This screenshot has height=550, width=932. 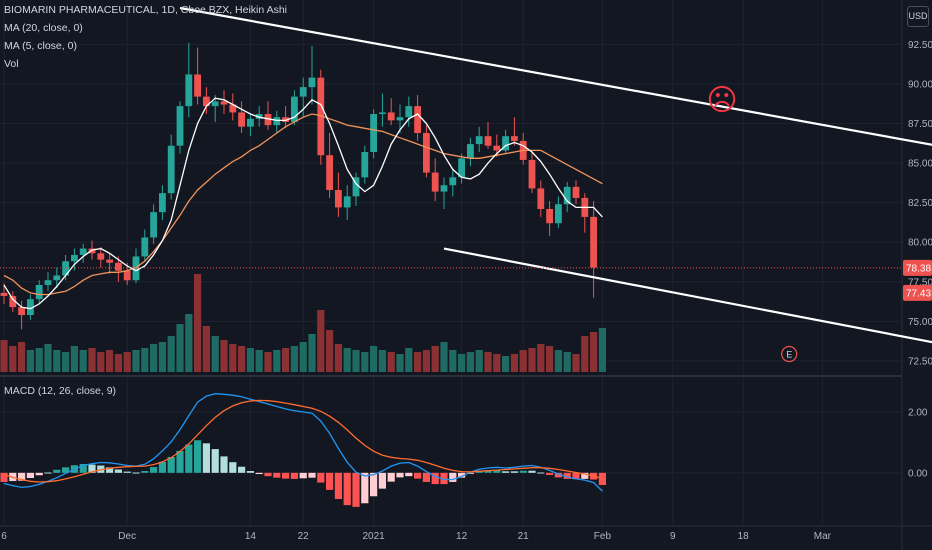 I want to click on time-tick-label: 14, so click(x=251, y=536).